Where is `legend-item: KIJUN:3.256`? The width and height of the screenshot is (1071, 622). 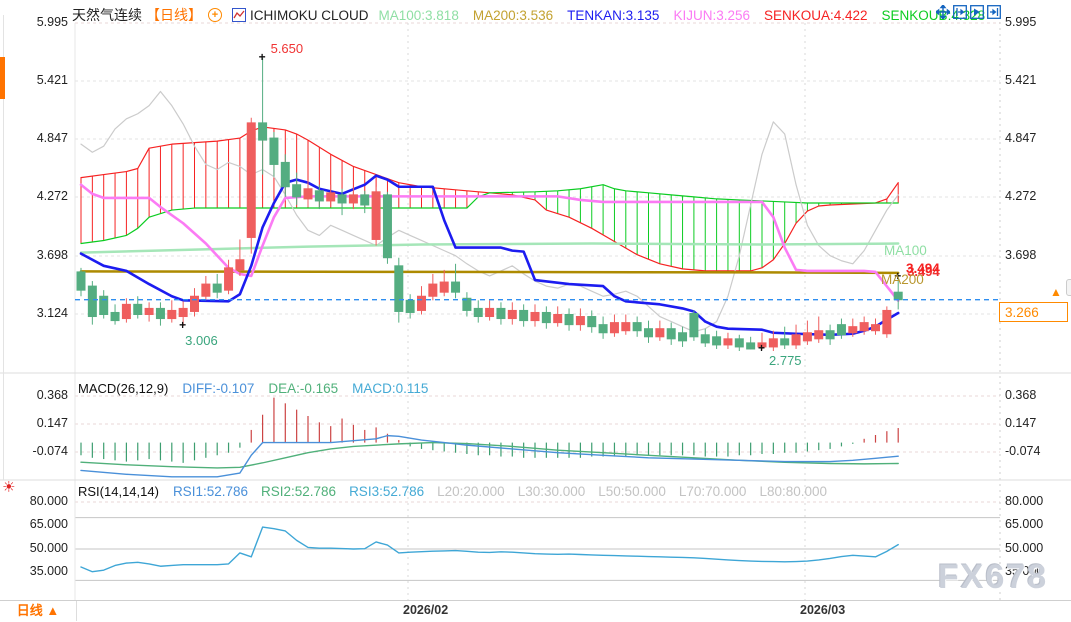 legend-item: KIJUN:3.256 is located at coordinates (711, 15).